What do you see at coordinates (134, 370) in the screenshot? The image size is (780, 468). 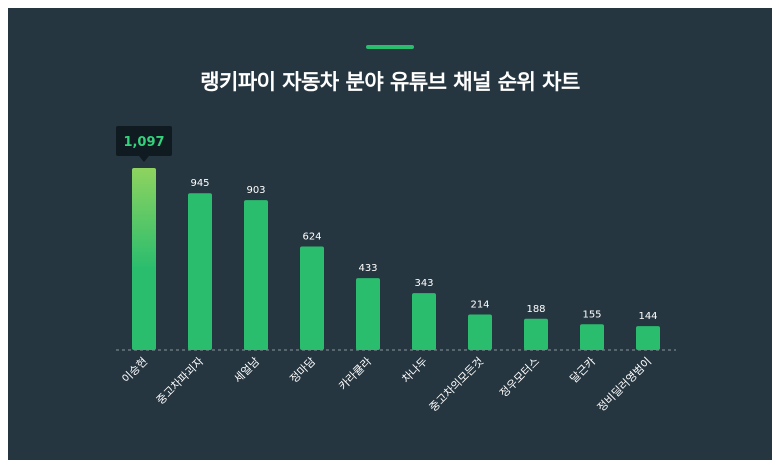 I see `category-label: 이승현` at bounding box center [134, 370].